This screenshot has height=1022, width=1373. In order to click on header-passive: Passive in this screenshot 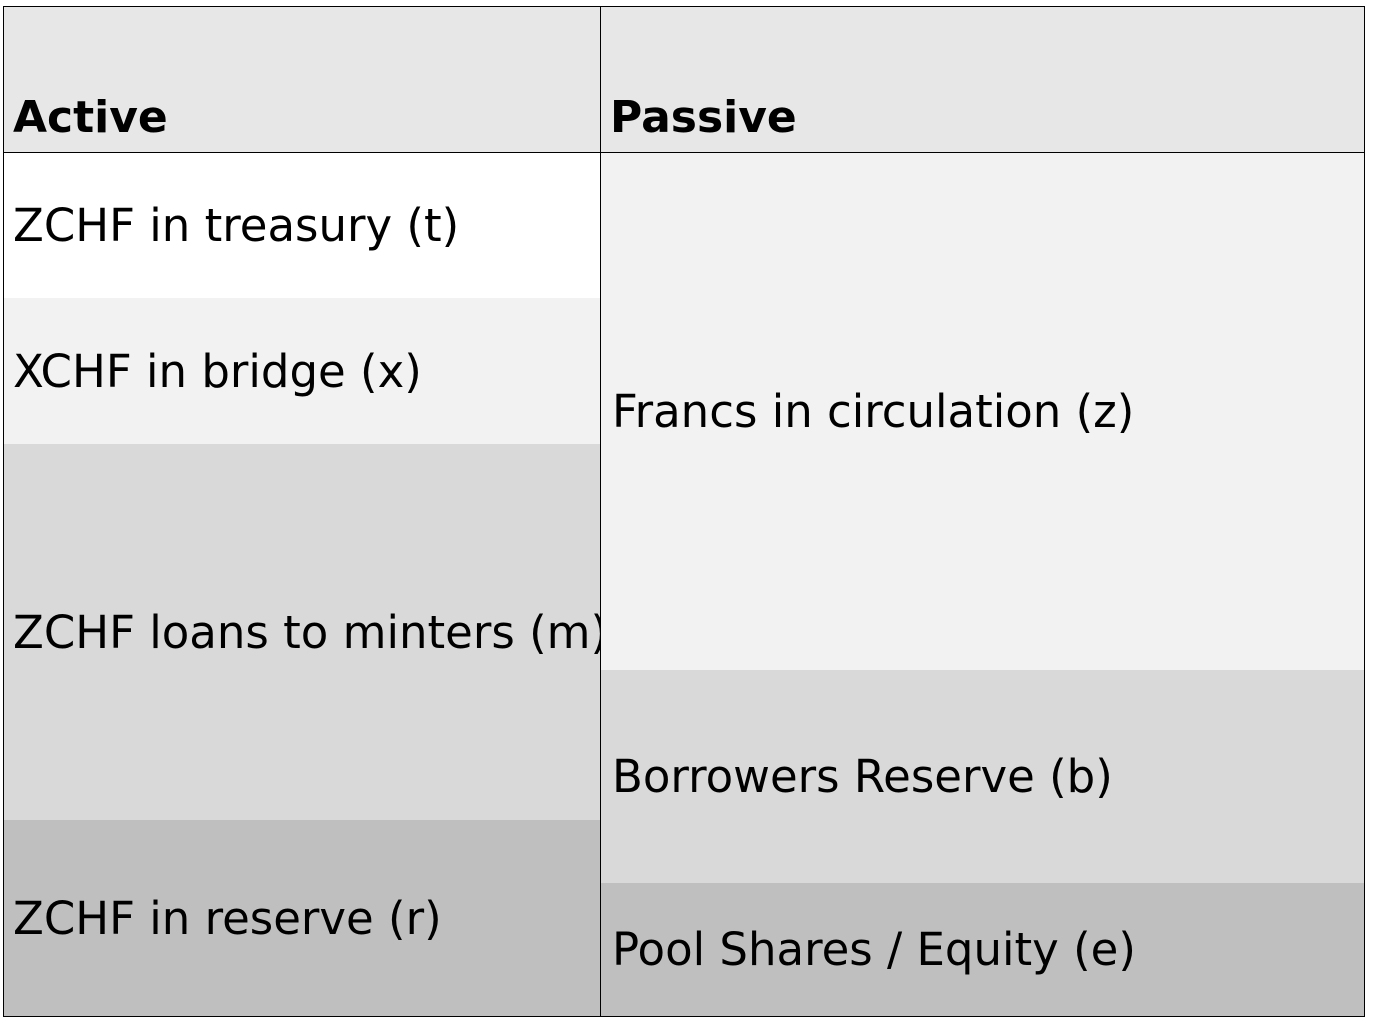, I will do `click(982, 79)`.